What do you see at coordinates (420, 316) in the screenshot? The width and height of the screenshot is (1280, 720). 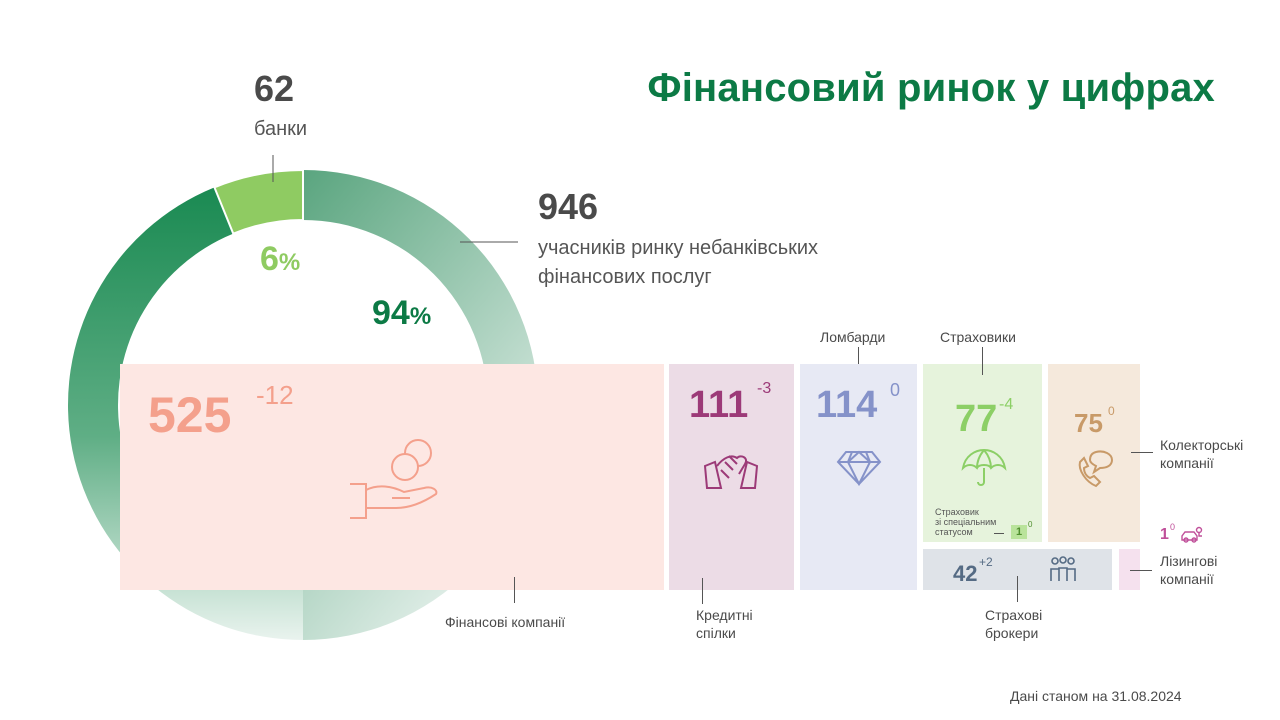 I see `nonbank-percent-sign: %` at bounding box center [420, 316].